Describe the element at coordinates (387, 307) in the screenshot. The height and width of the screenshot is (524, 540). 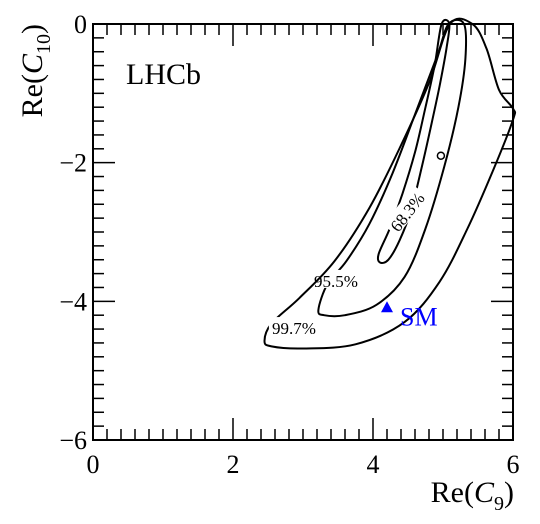
I see `sm-marker` at that location.